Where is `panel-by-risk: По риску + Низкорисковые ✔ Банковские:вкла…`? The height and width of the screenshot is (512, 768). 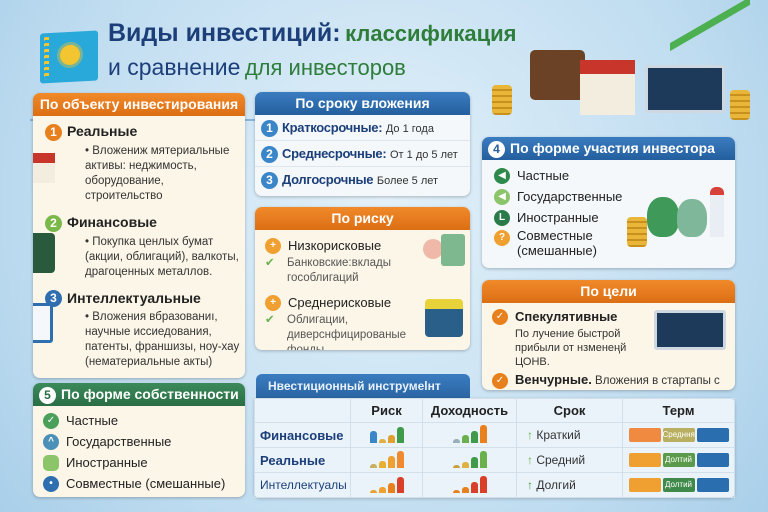
panel-by-risk: По риску + Низкорисковые ✔ Банковские:вкла… is located at coordinates (362, 278).